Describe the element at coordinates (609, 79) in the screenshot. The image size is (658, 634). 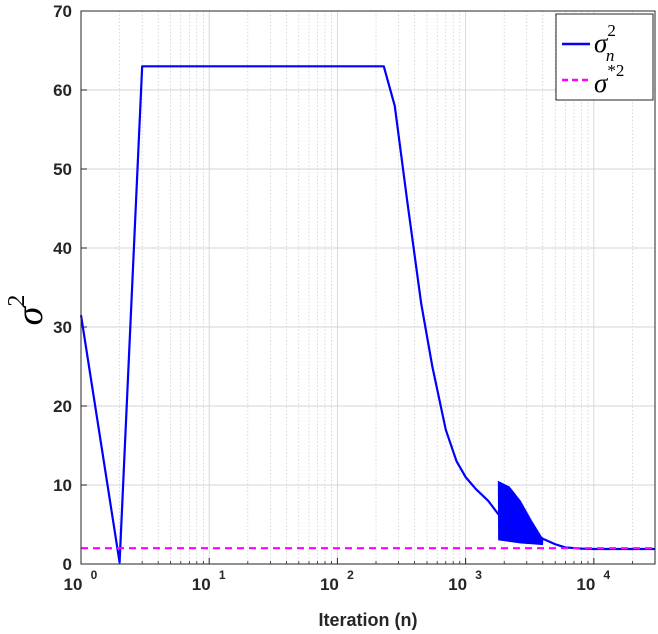
I see `legend-label-sigma-star: σ*2` at that location.